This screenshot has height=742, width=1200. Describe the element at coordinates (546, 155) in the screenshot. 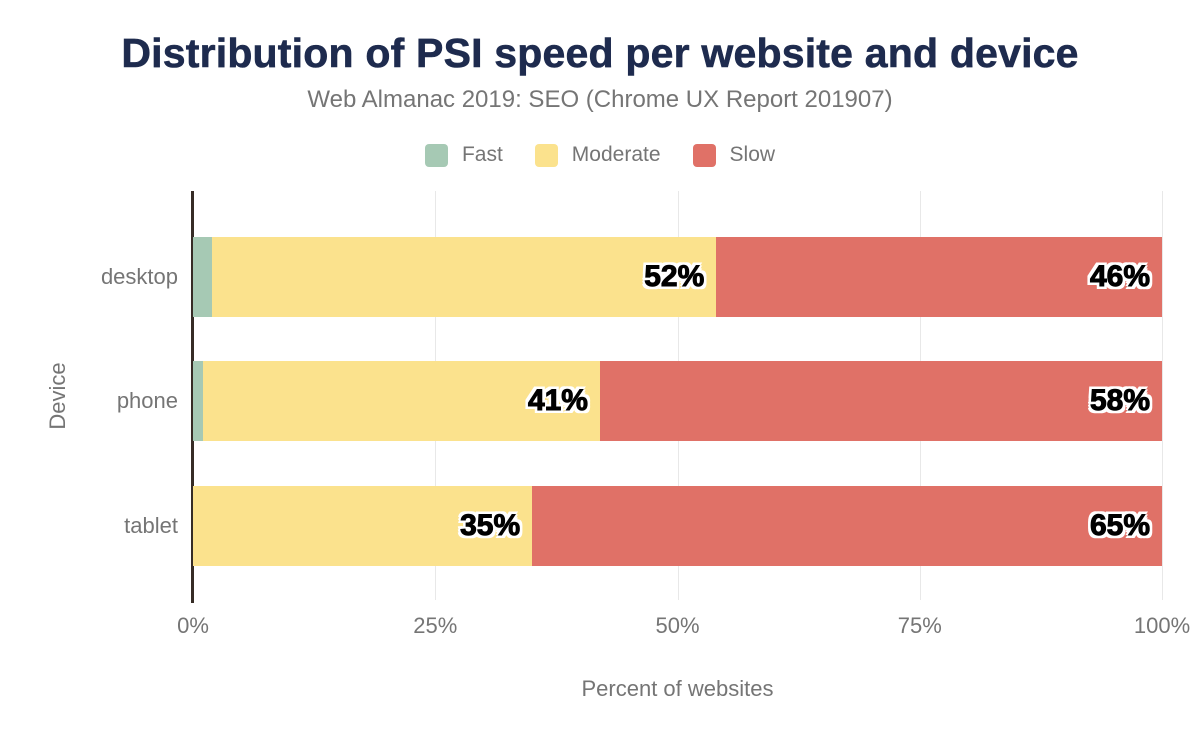

I see `legend-swatch-moderate` at that location.